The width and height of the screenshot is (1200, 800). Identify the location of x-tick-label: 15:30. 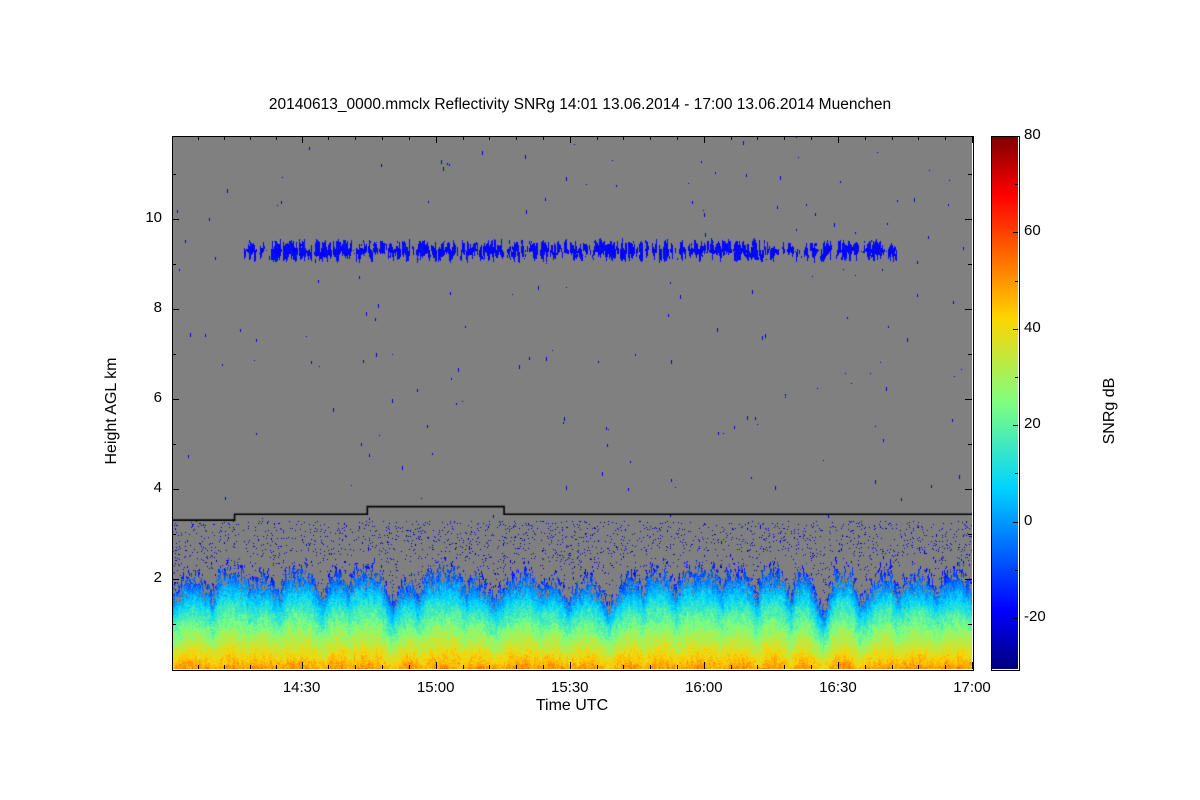
(569, 687).